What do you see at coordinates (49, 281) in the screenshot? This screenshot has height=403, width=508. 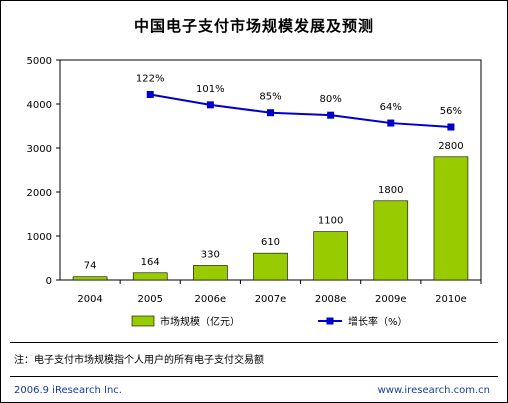 I see `y-tick-label: 0` at bounding box center [49, 281].